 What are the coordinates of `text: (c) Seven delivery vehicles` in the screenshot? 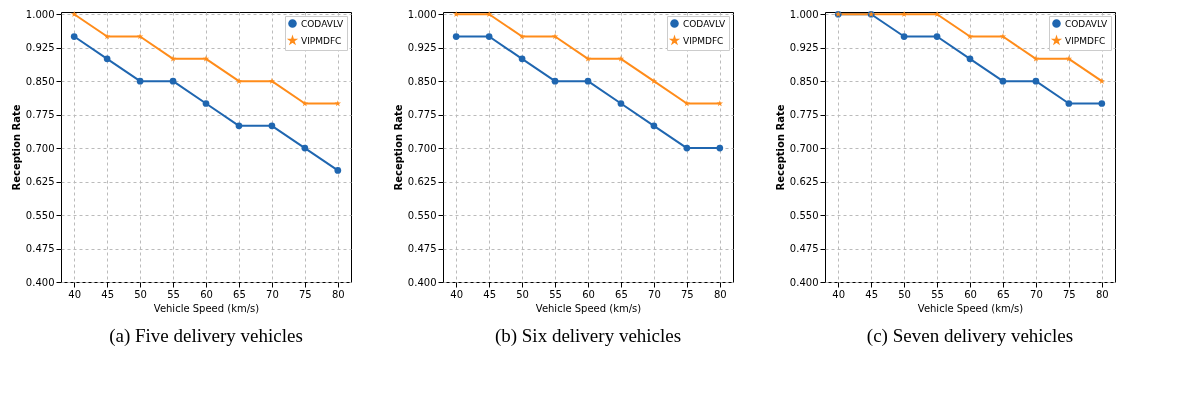 It's located at (970, 336).